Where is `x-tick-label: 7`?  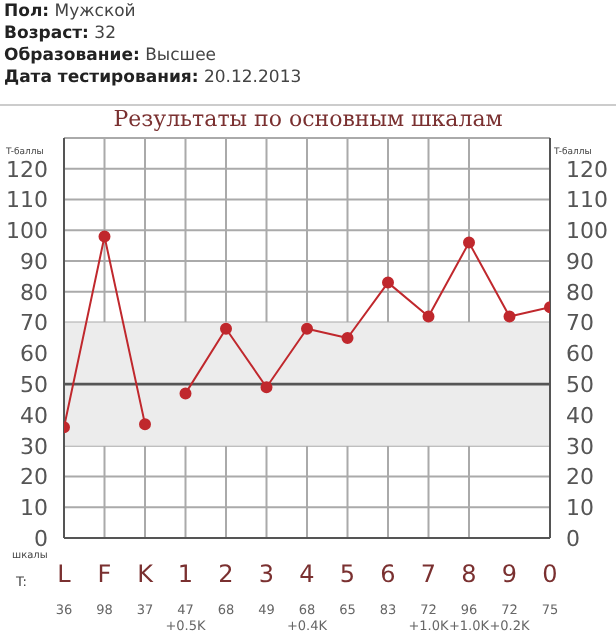 x-tick-label: 7 is located at coordinates (428, 574).